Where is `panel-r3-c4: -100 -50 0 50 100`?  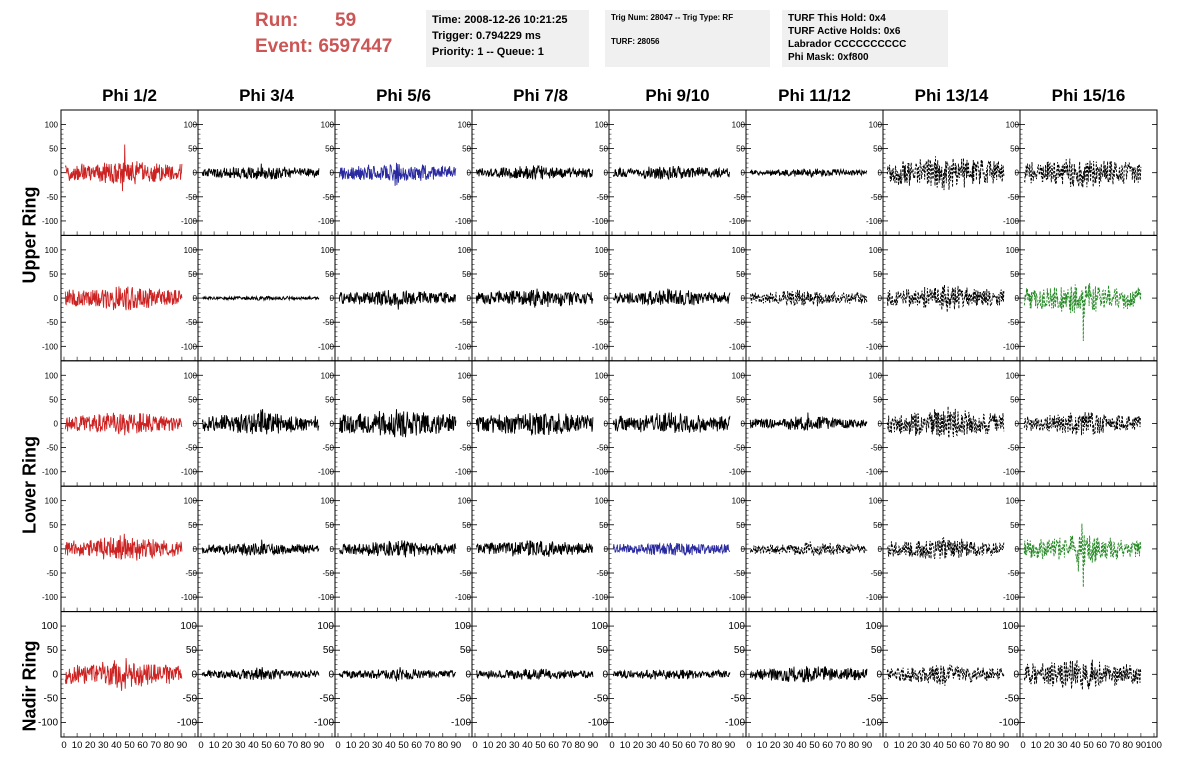 panel-r3-c4: -100 -50 0 50 100 is located at coordinates (669, 549).